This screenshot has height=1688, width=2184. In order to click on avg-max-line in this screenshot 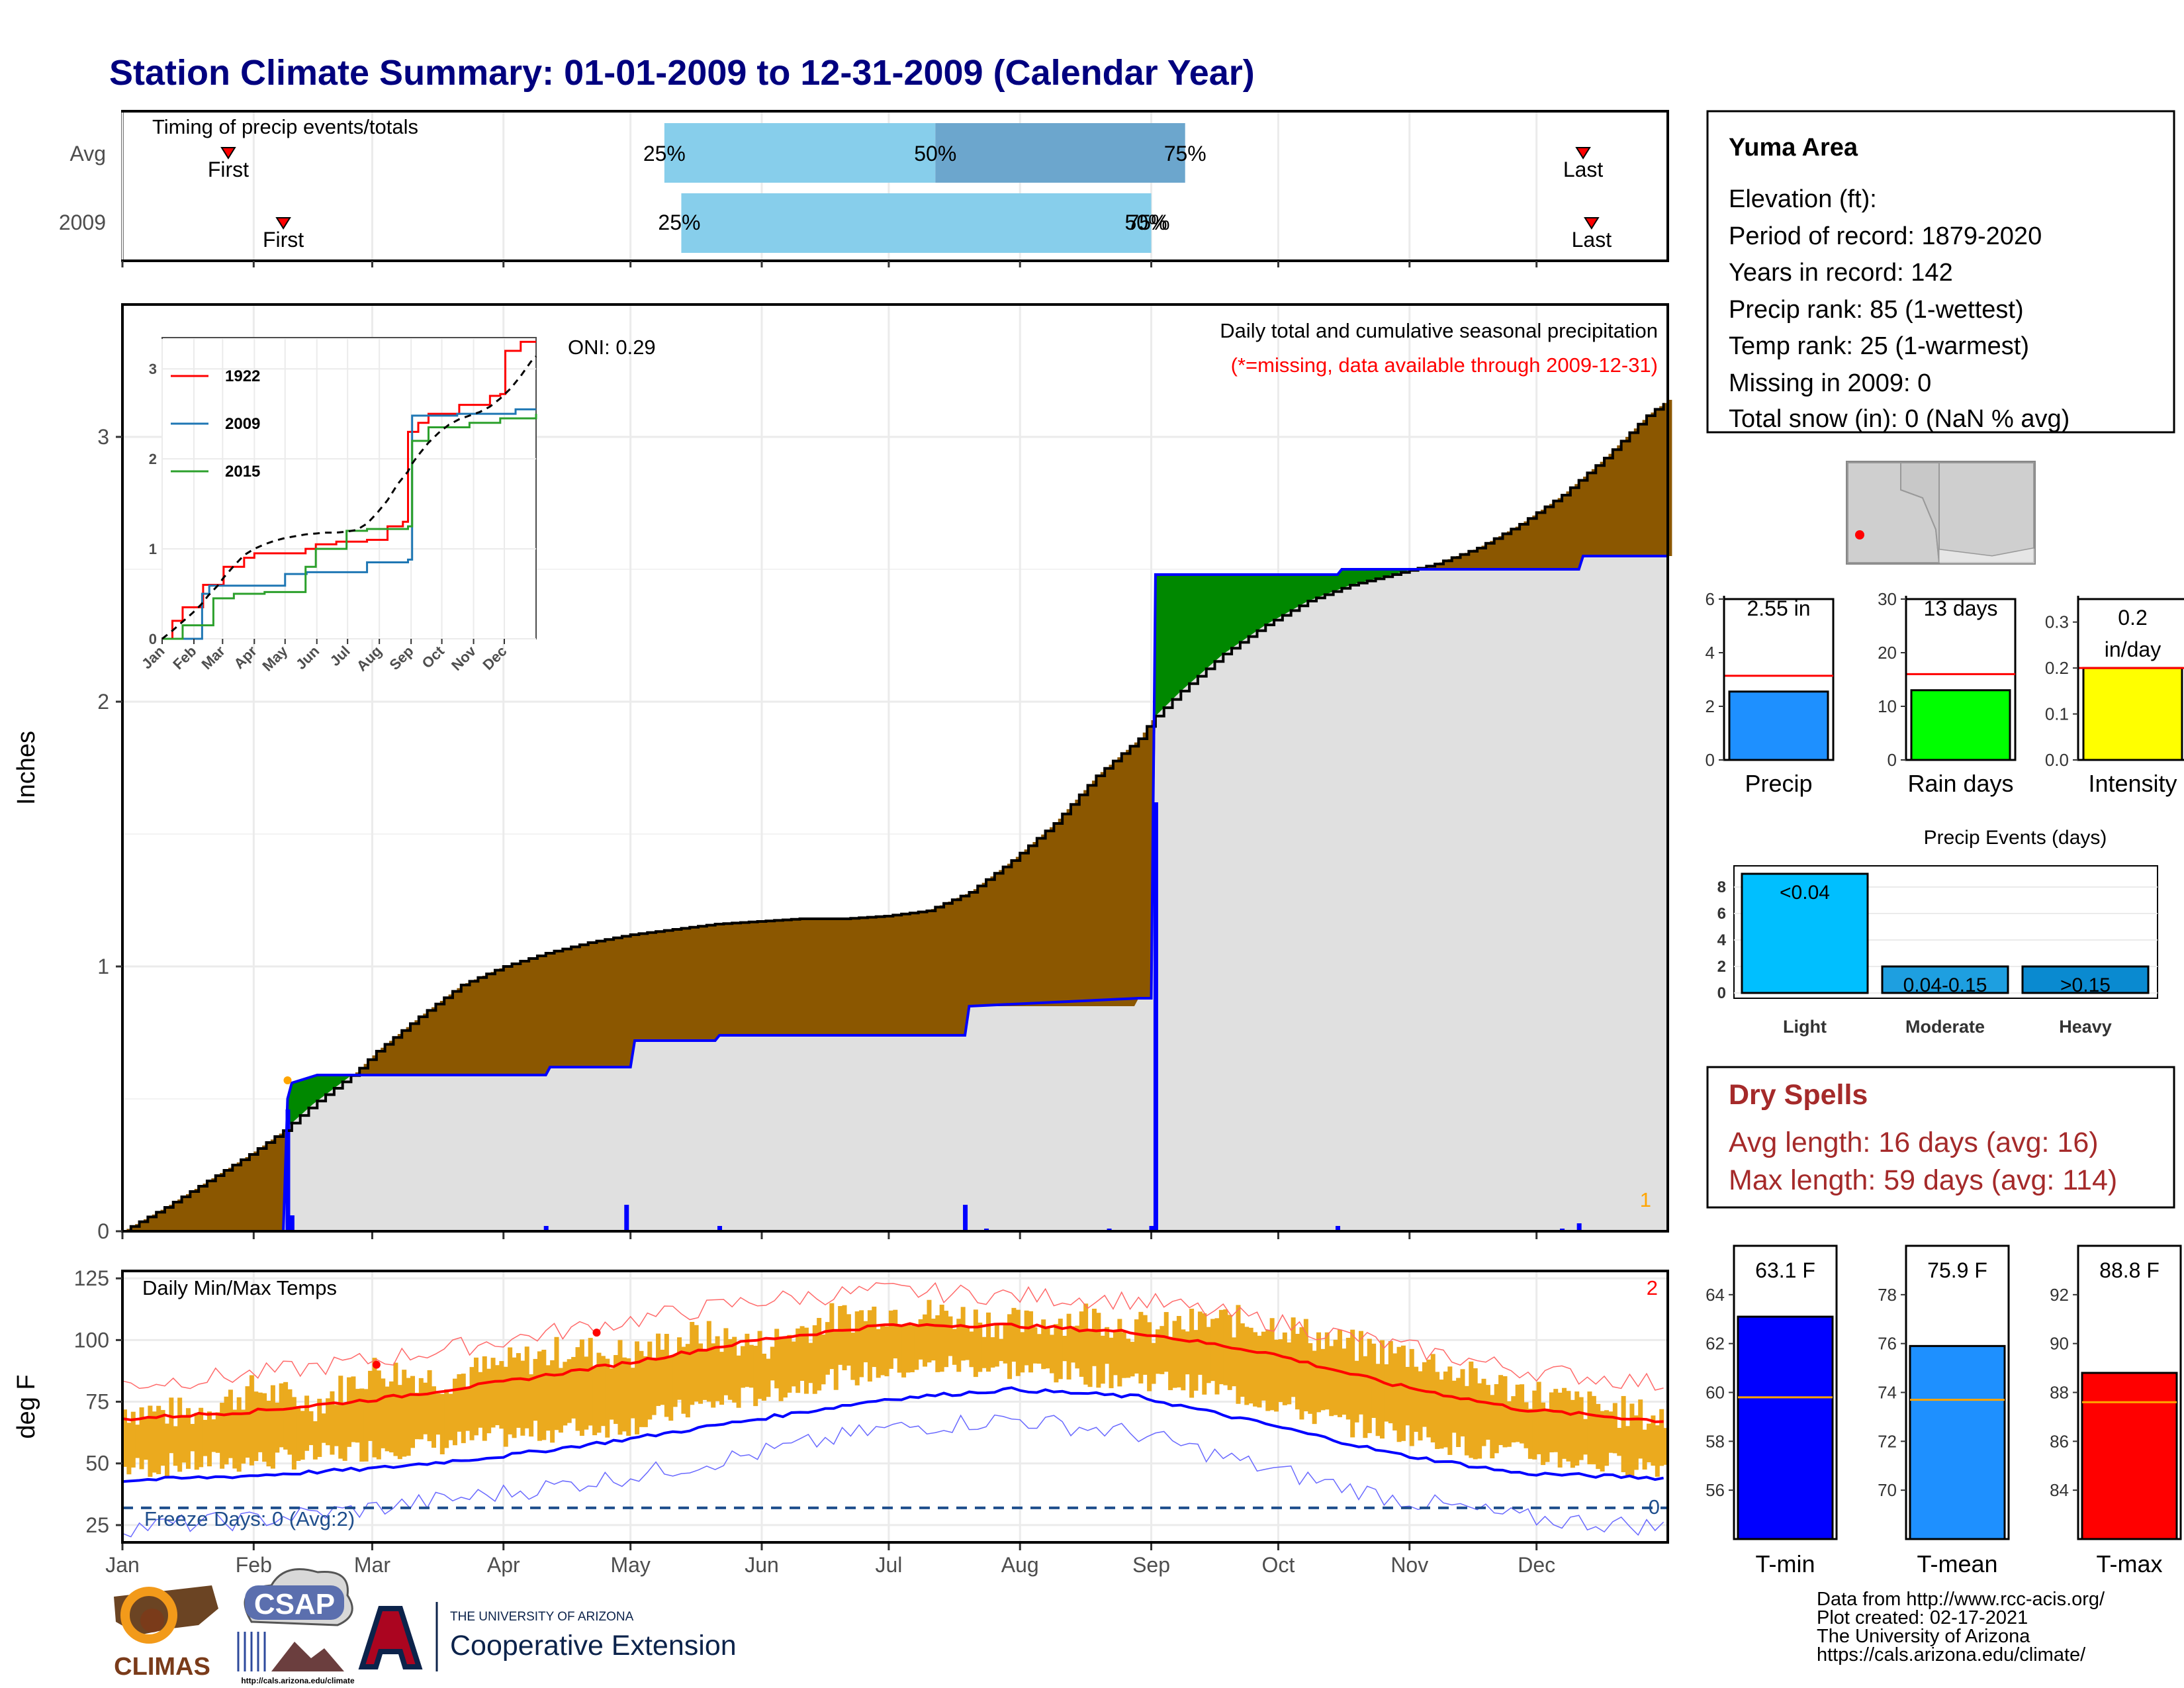, I will do `click(893, 1372)`.